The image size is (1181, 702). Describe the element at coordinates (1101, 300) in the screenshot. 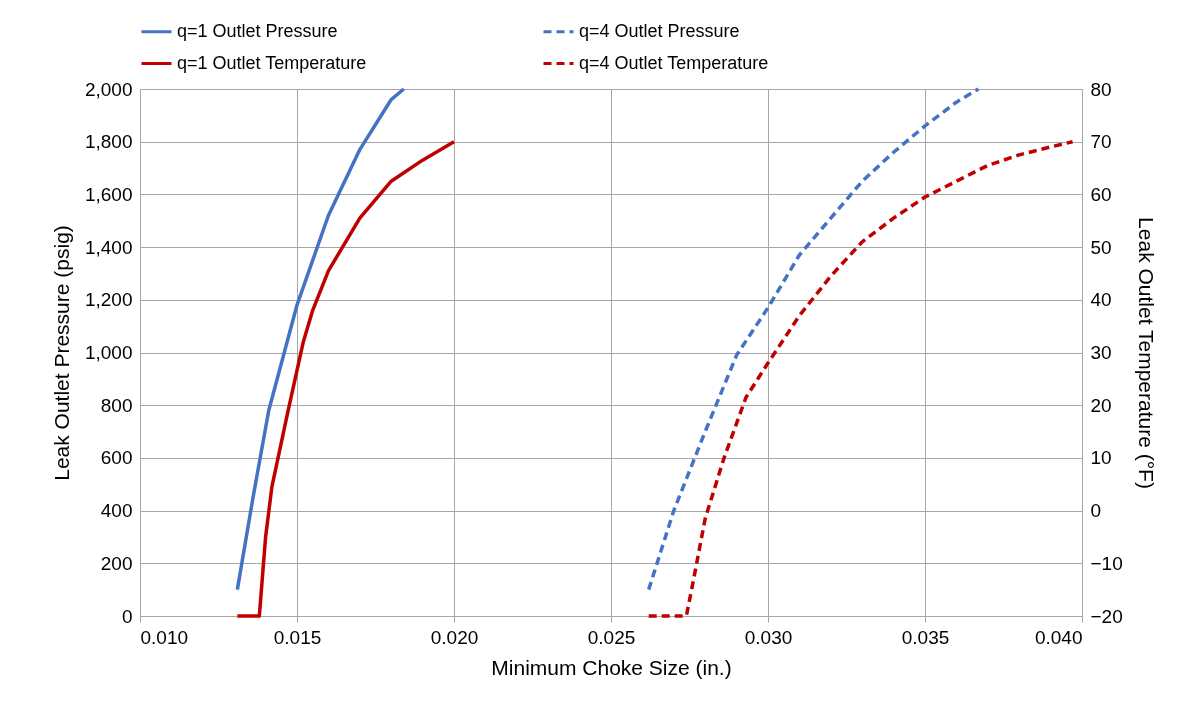

I see `y2-tick-label: 40` at that location.